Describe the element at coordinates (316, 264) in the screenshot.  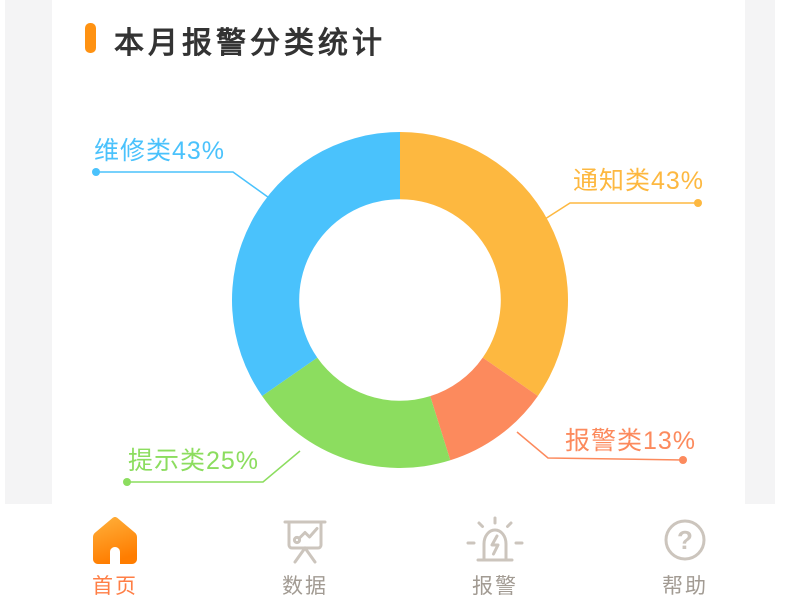
I see `donut-slice-维修类` at that location.